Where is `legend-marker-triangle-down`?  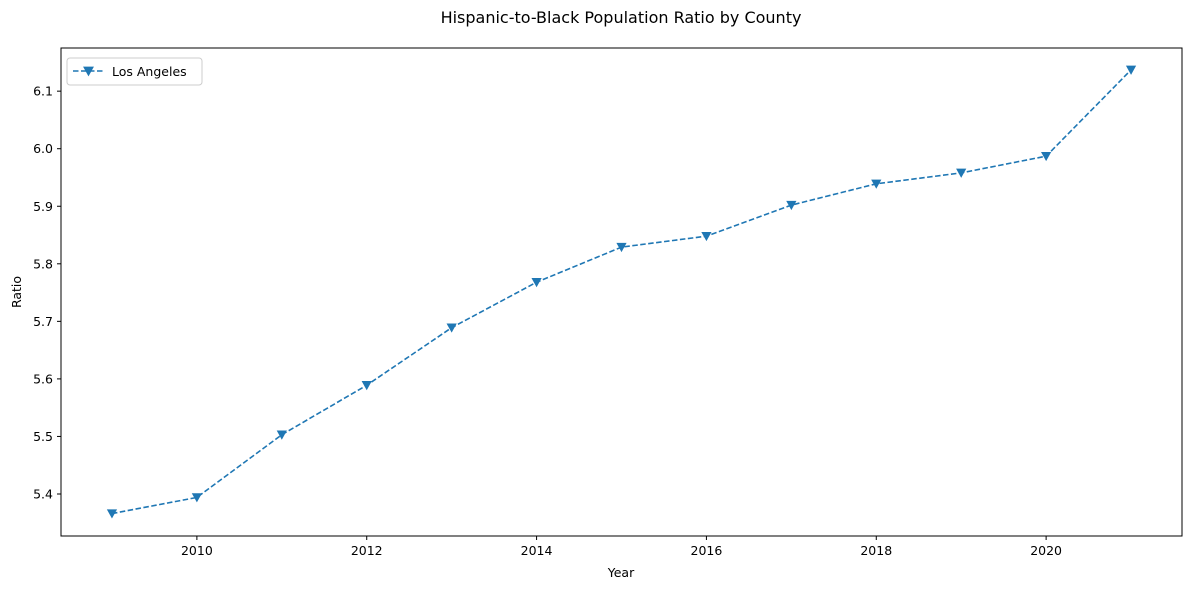 legend-marker-triangle-down is located at coordinates (88, 71).